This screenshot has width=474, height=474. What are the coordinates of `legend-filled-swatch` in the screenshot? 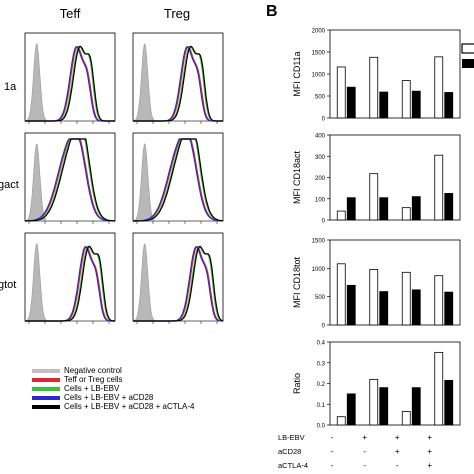 It's located at (468, 63).